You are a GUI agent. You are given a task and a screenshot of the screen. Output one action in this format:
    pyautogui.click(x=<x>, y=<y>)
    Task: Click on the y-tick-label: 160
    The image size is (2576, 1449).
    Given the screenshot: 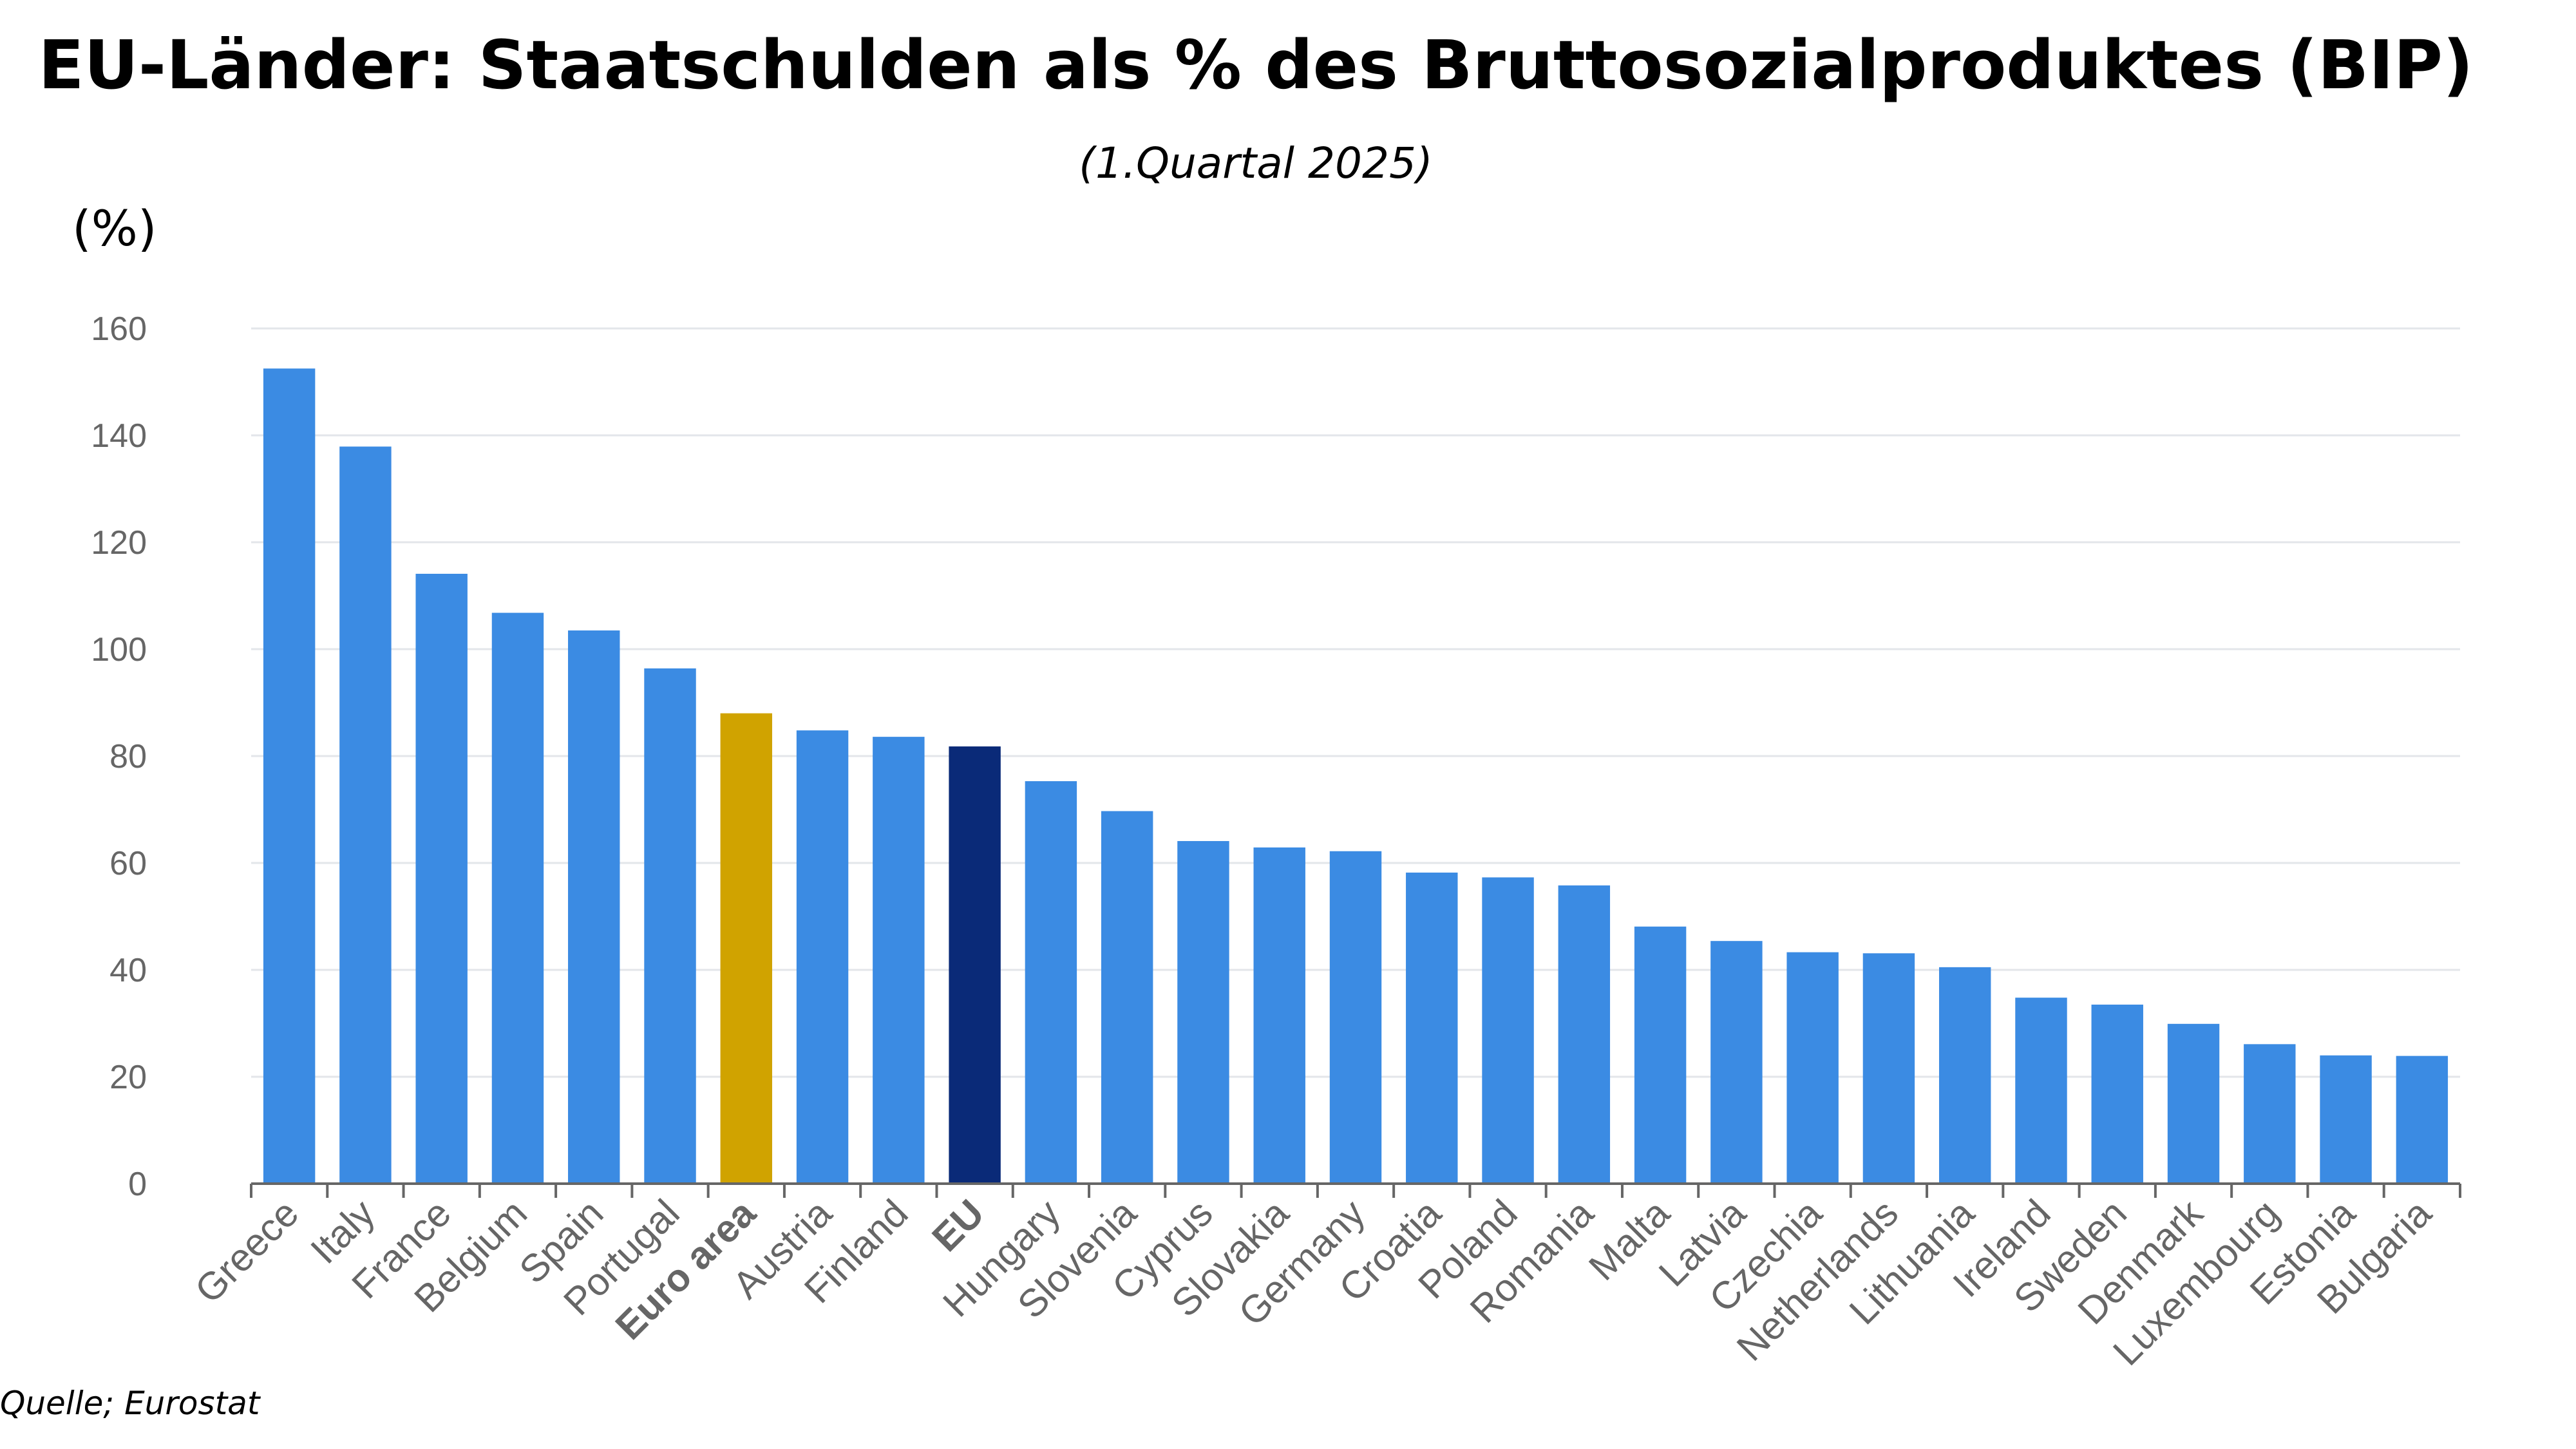 What is the action you would take?
    pyautogui.click(x=119, y=329)
    